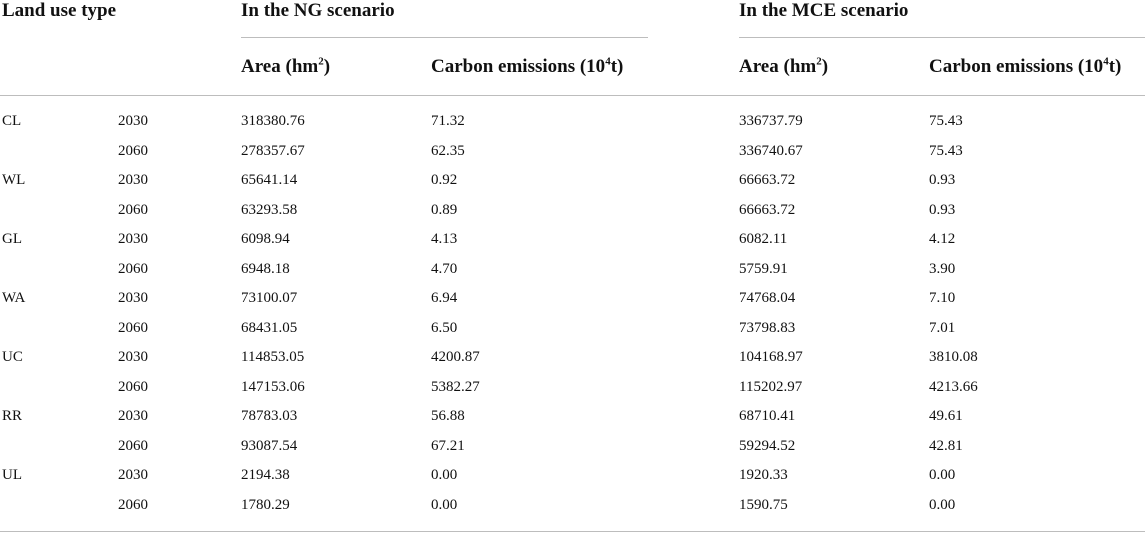 The image size is (1145, 533). I want to click on land-use-type-cell: RR, so click(12, 416).